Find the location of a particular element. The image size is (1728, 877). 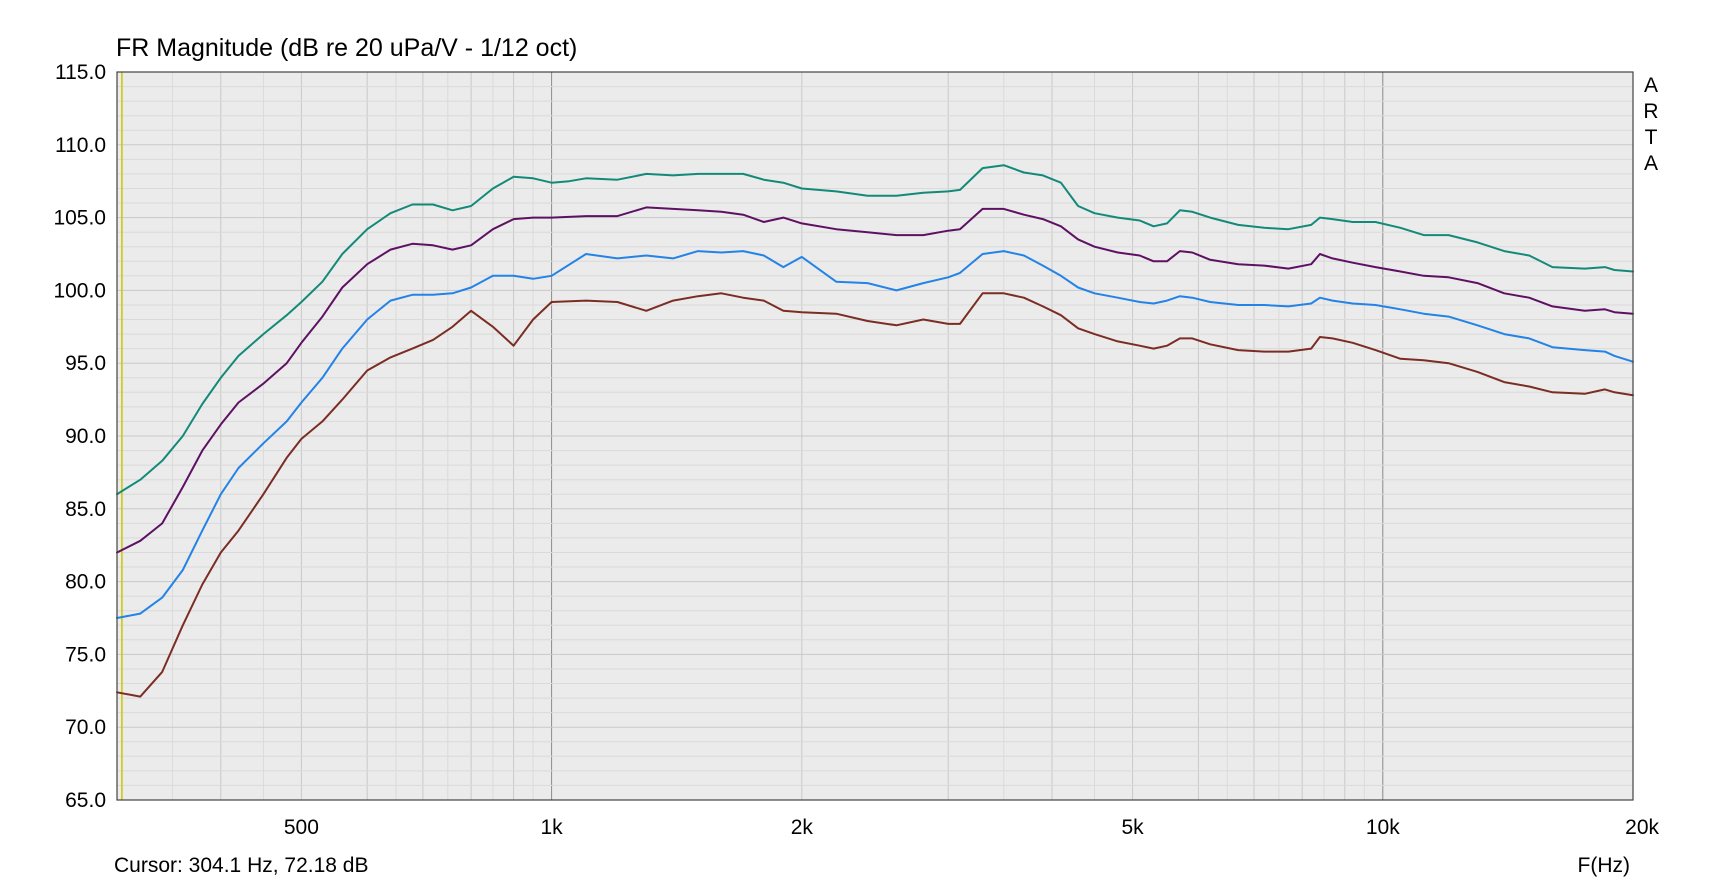

y-tick-label: 105.0 is located at coordinates (79, 218).